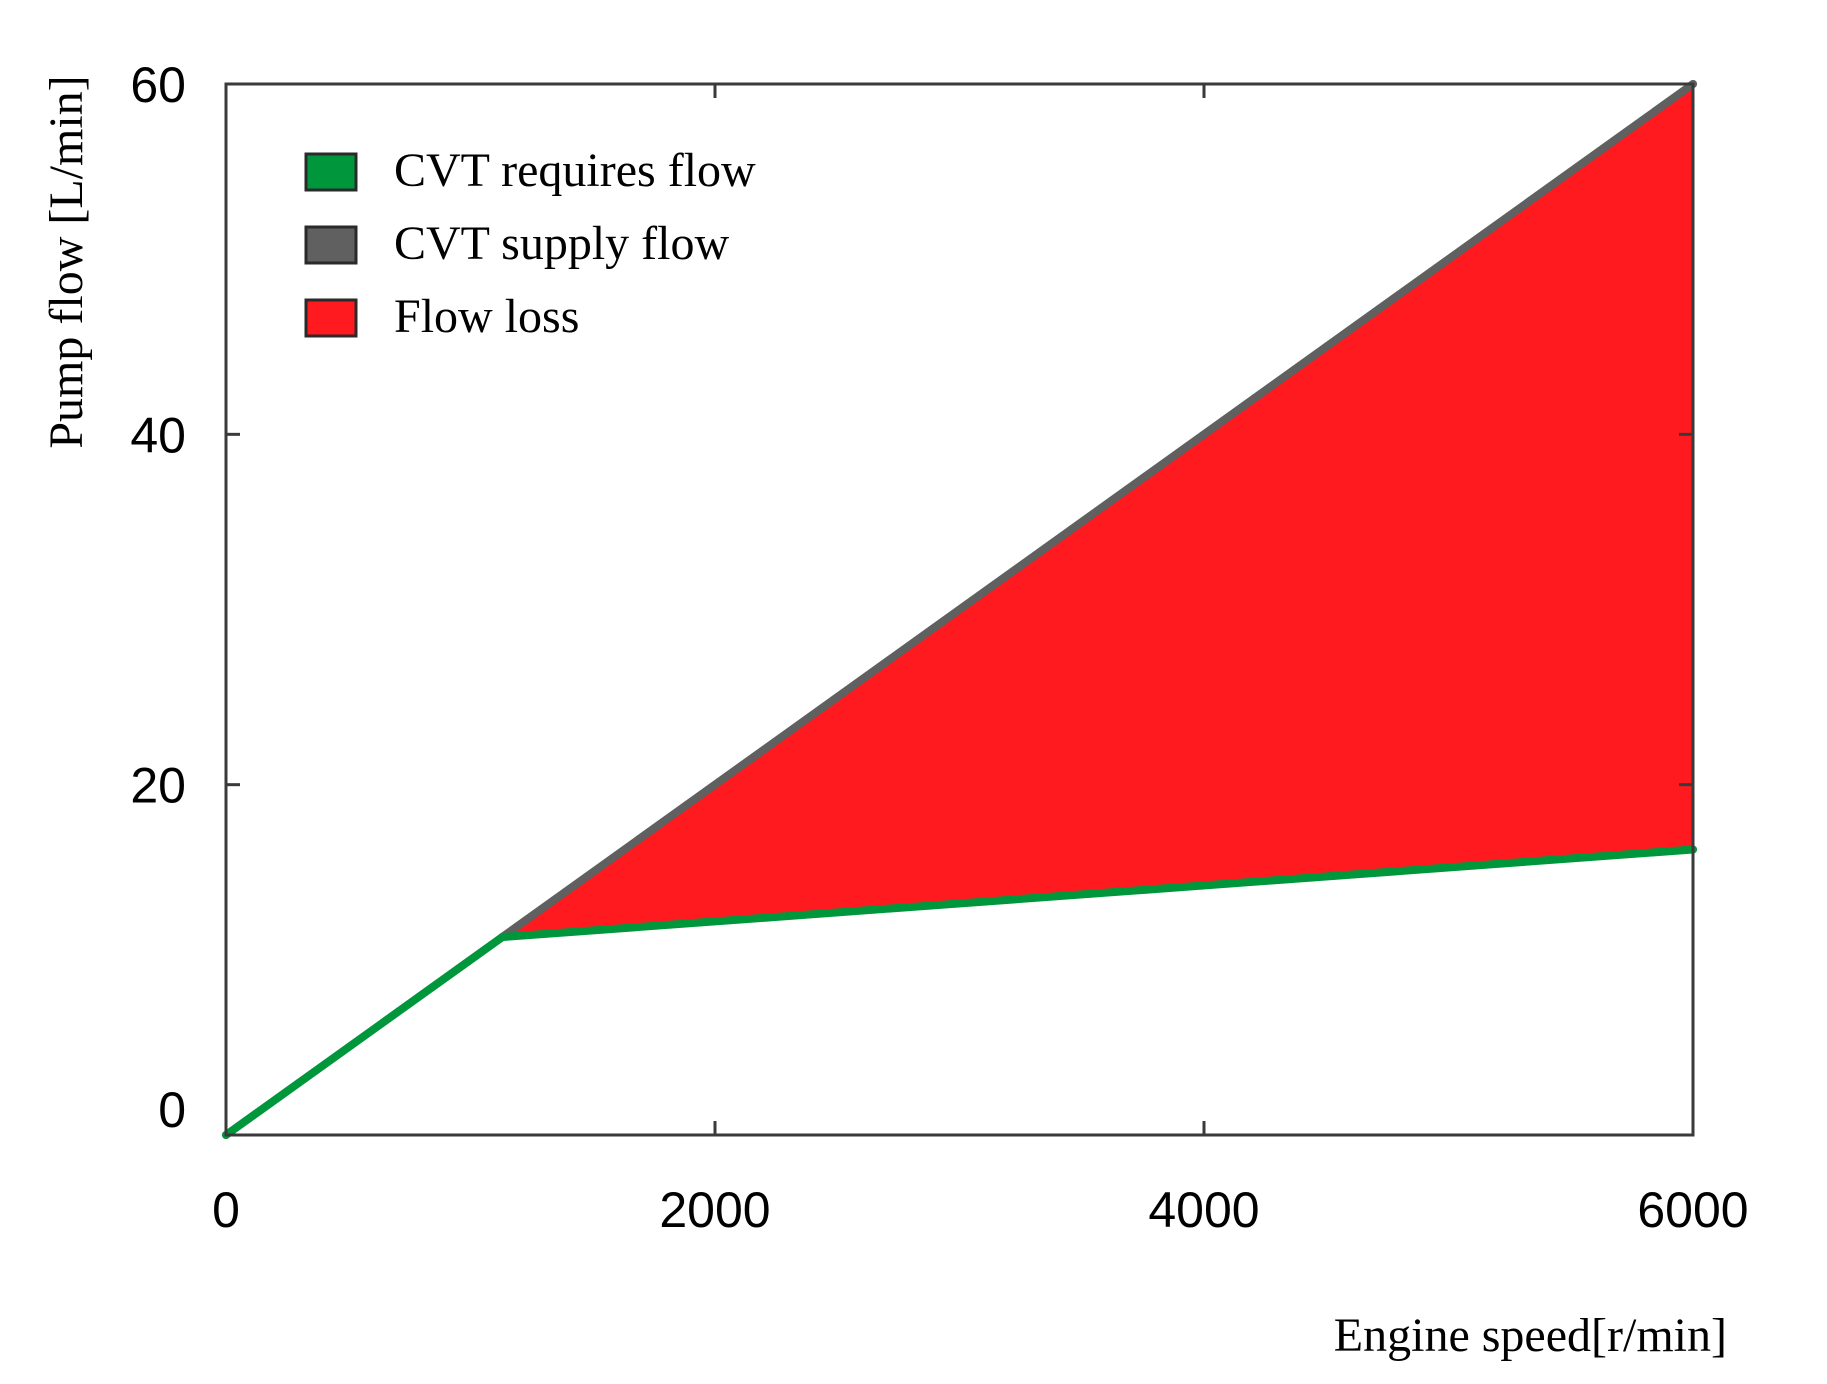 The height and width of the screenshot is (1384, 1827). Describe the element at coordinates (172, 1110) in the screenshot. I see `y-tick-label: 0` at that location.